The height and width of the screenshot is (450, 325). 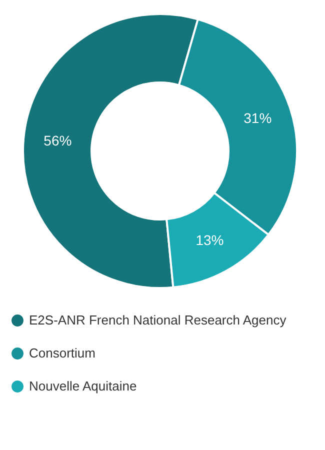 What do you see at coordinates (83, 386) in the screenshot?
I see `legend-label: Nouvelle Aquitaine` at bounding box center [83, 386].